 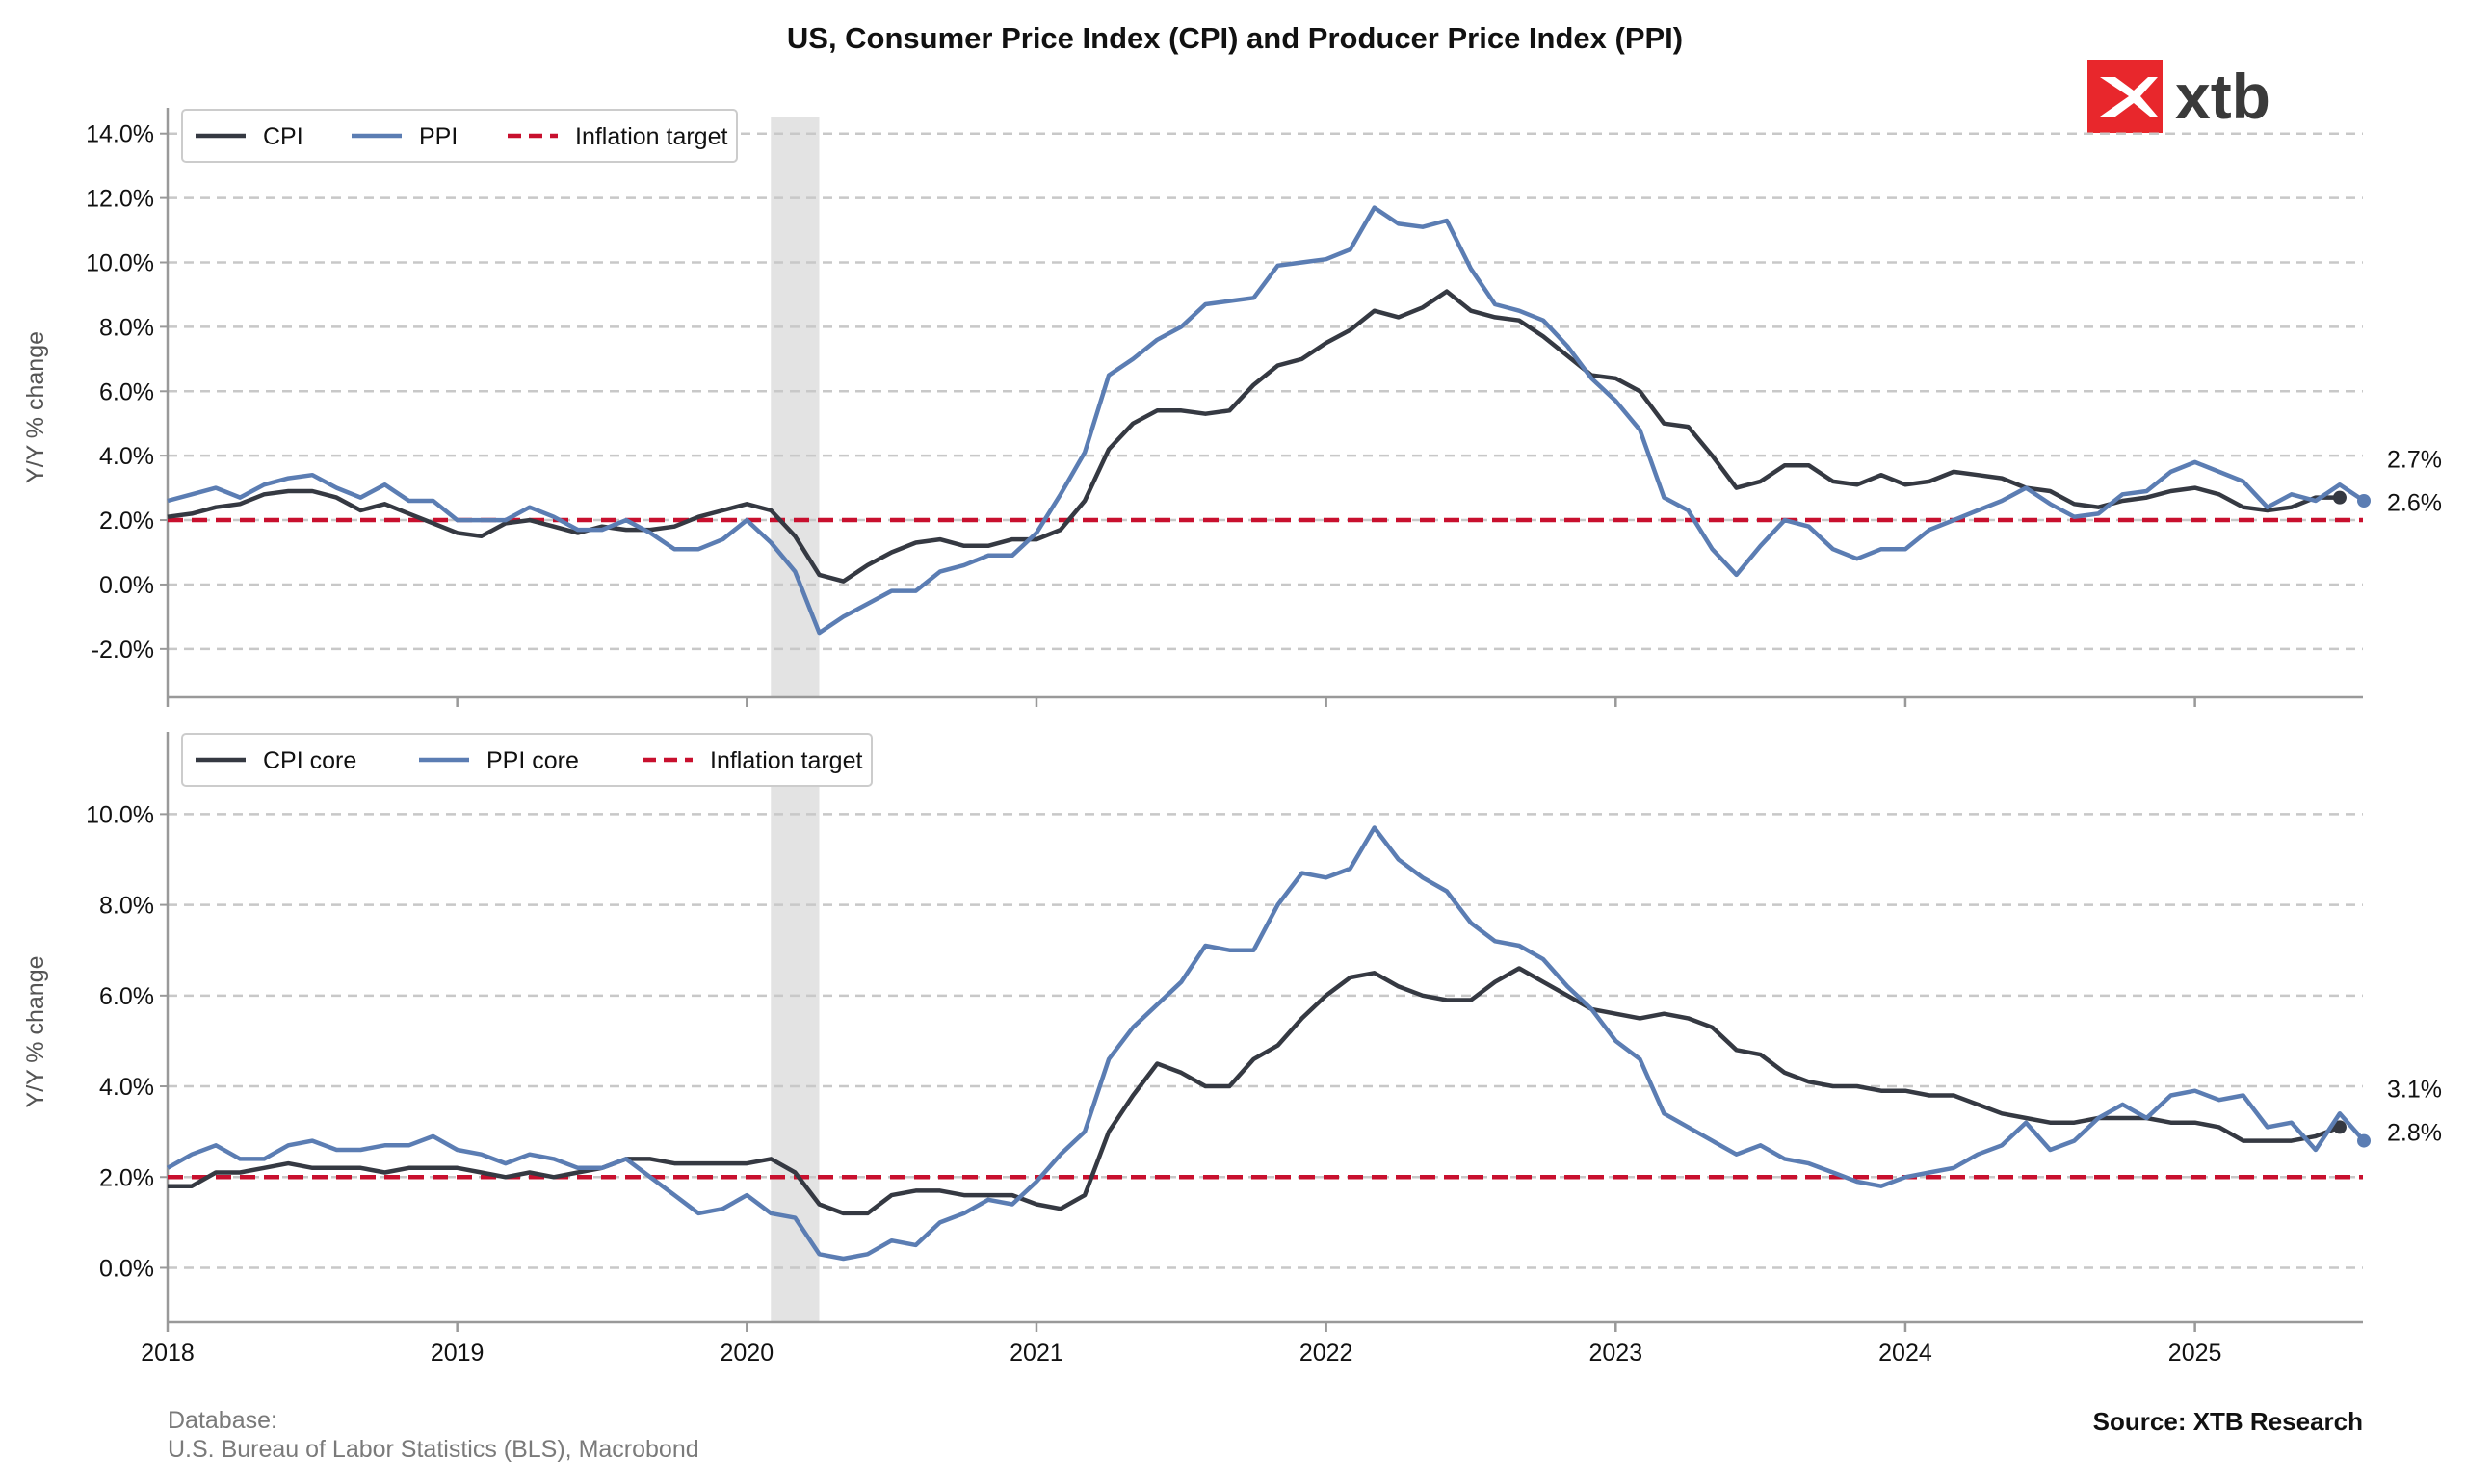 I want to click on xtb-x-logo-icon, so click(x=2125, y=97).